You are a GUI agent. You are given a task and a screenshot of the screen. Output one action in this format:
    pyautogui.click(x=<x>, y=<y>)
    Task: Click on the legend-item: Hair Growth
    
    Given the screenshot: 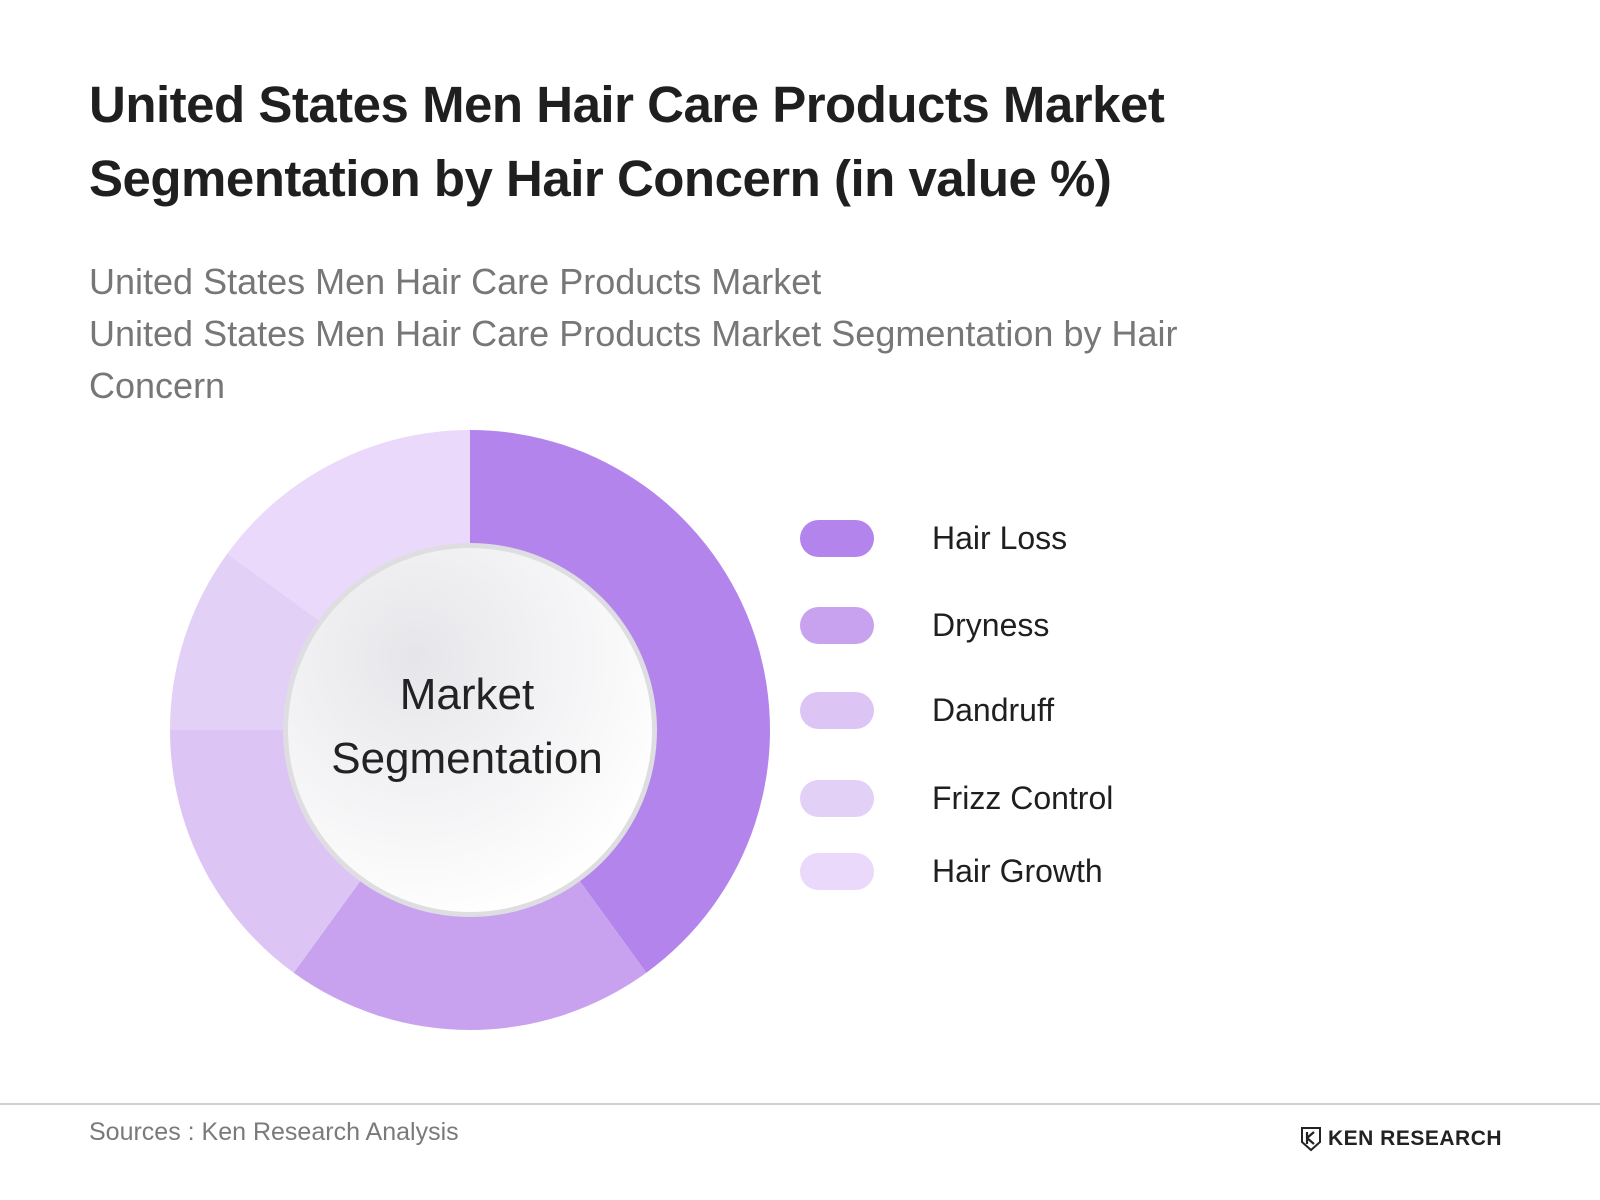 What is the action you would take?
    pyautogui.click(x=951, y=871)
    